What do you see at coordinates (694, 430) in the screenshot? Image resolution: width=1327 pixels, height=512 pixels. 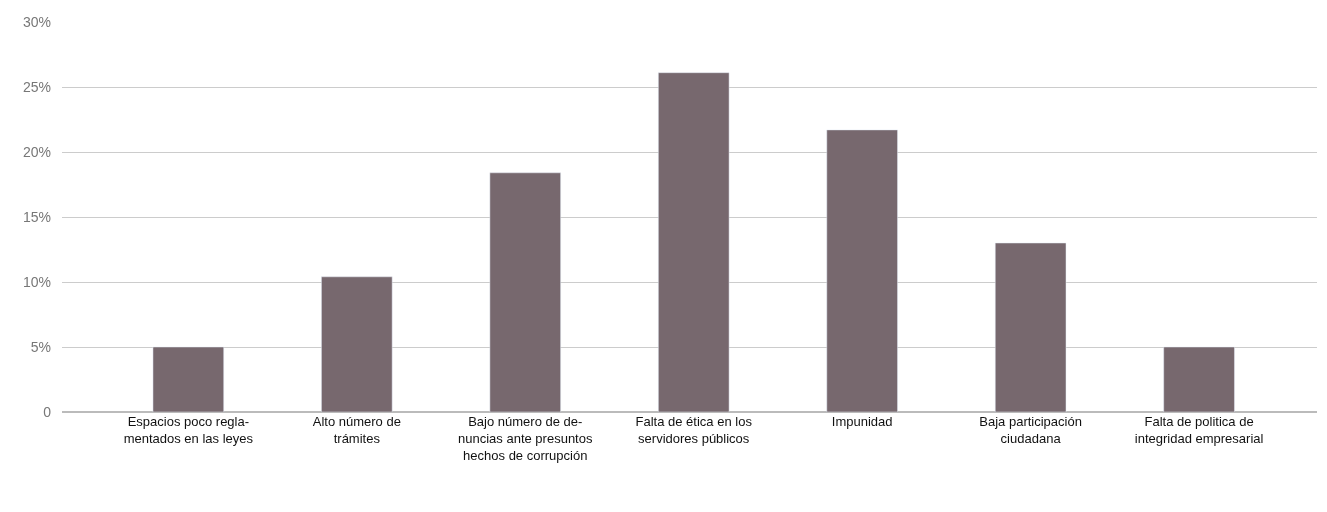 I see `x-tick-label: Falta de ética en los servidores públicos` at bounding box center [694, 430].